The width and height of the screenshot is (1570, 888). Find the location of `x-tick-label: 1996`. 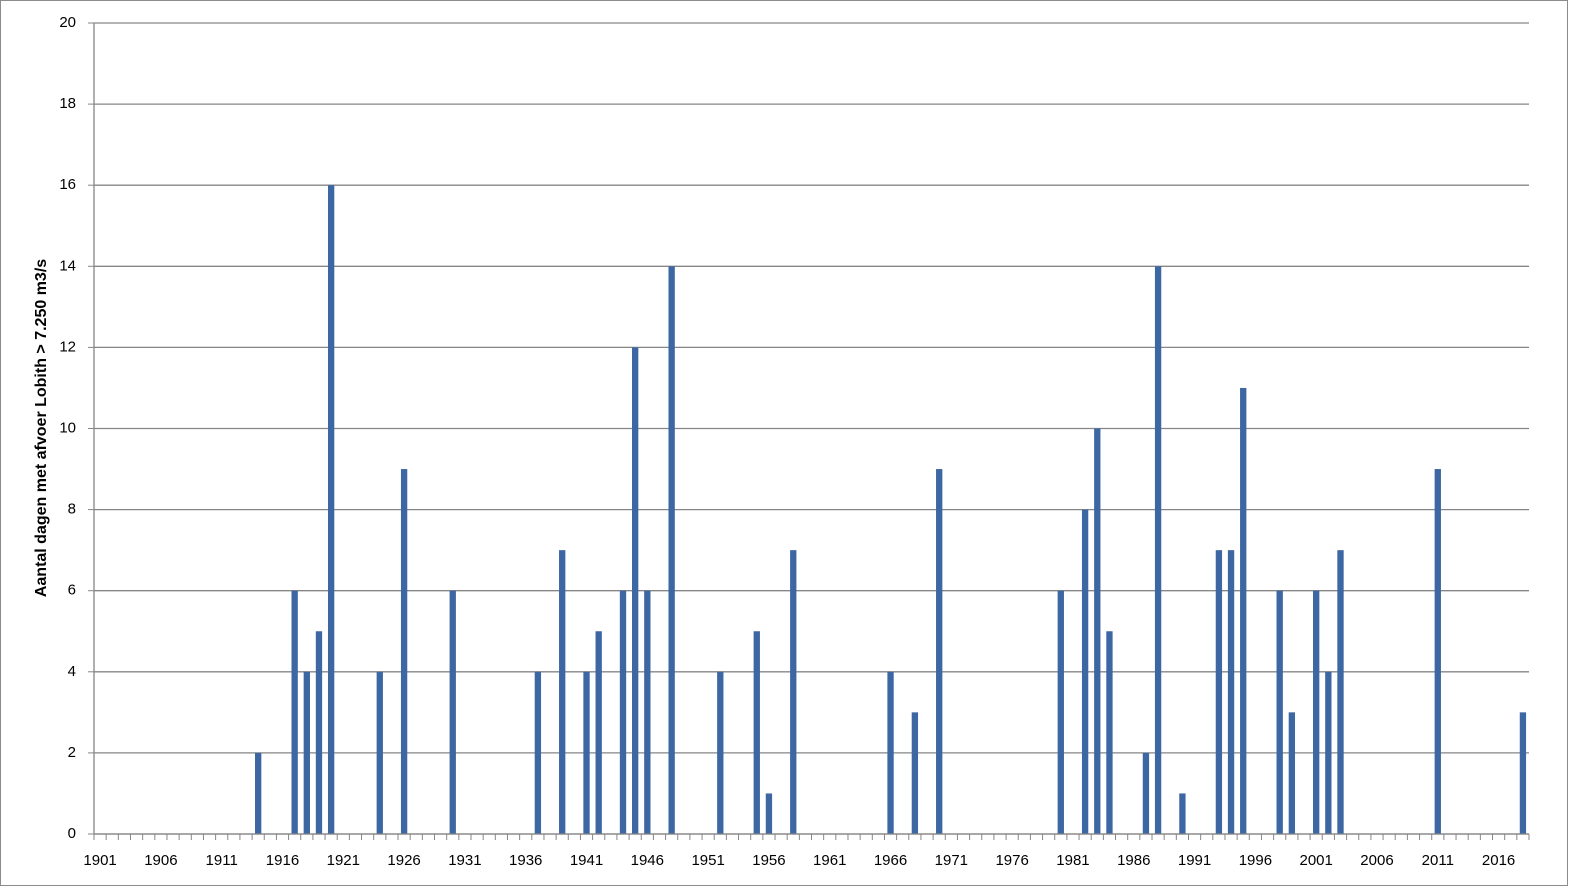

x-tick-label: 1996 is located at coordinates (1255, 860).